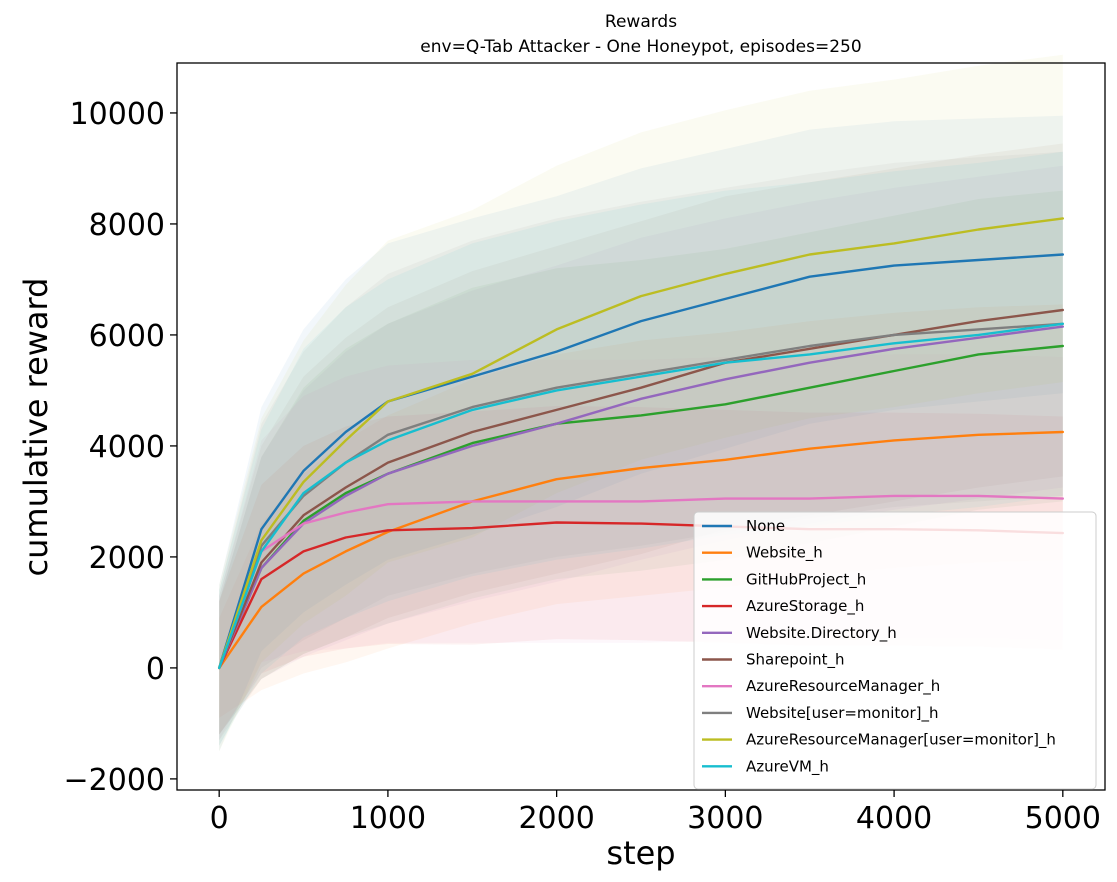 The image size is (1117, 882). I want to click on x-tick-label: 0, so click(219, 818).